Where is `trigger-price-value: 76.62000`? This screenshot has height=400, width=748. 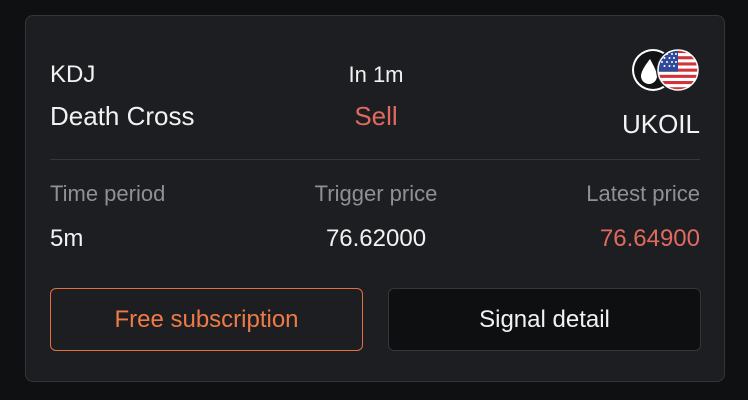
trigger-price-value: 76.62000 is located at coordinates (376, 238).